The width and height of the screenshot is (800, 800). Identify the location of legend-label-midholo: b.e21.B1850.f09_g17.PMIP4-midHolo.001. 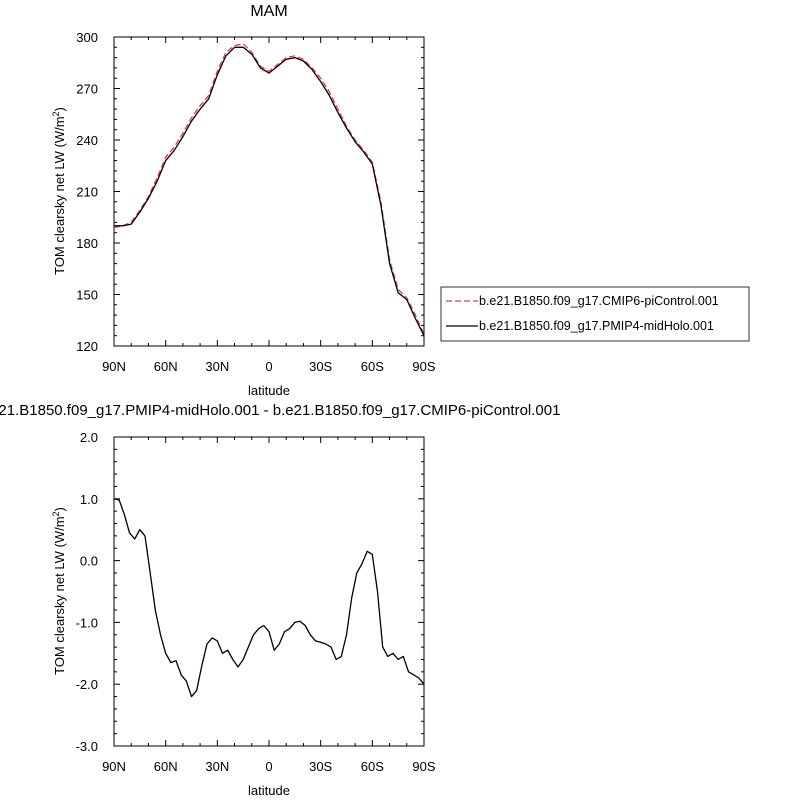
(596, 326).